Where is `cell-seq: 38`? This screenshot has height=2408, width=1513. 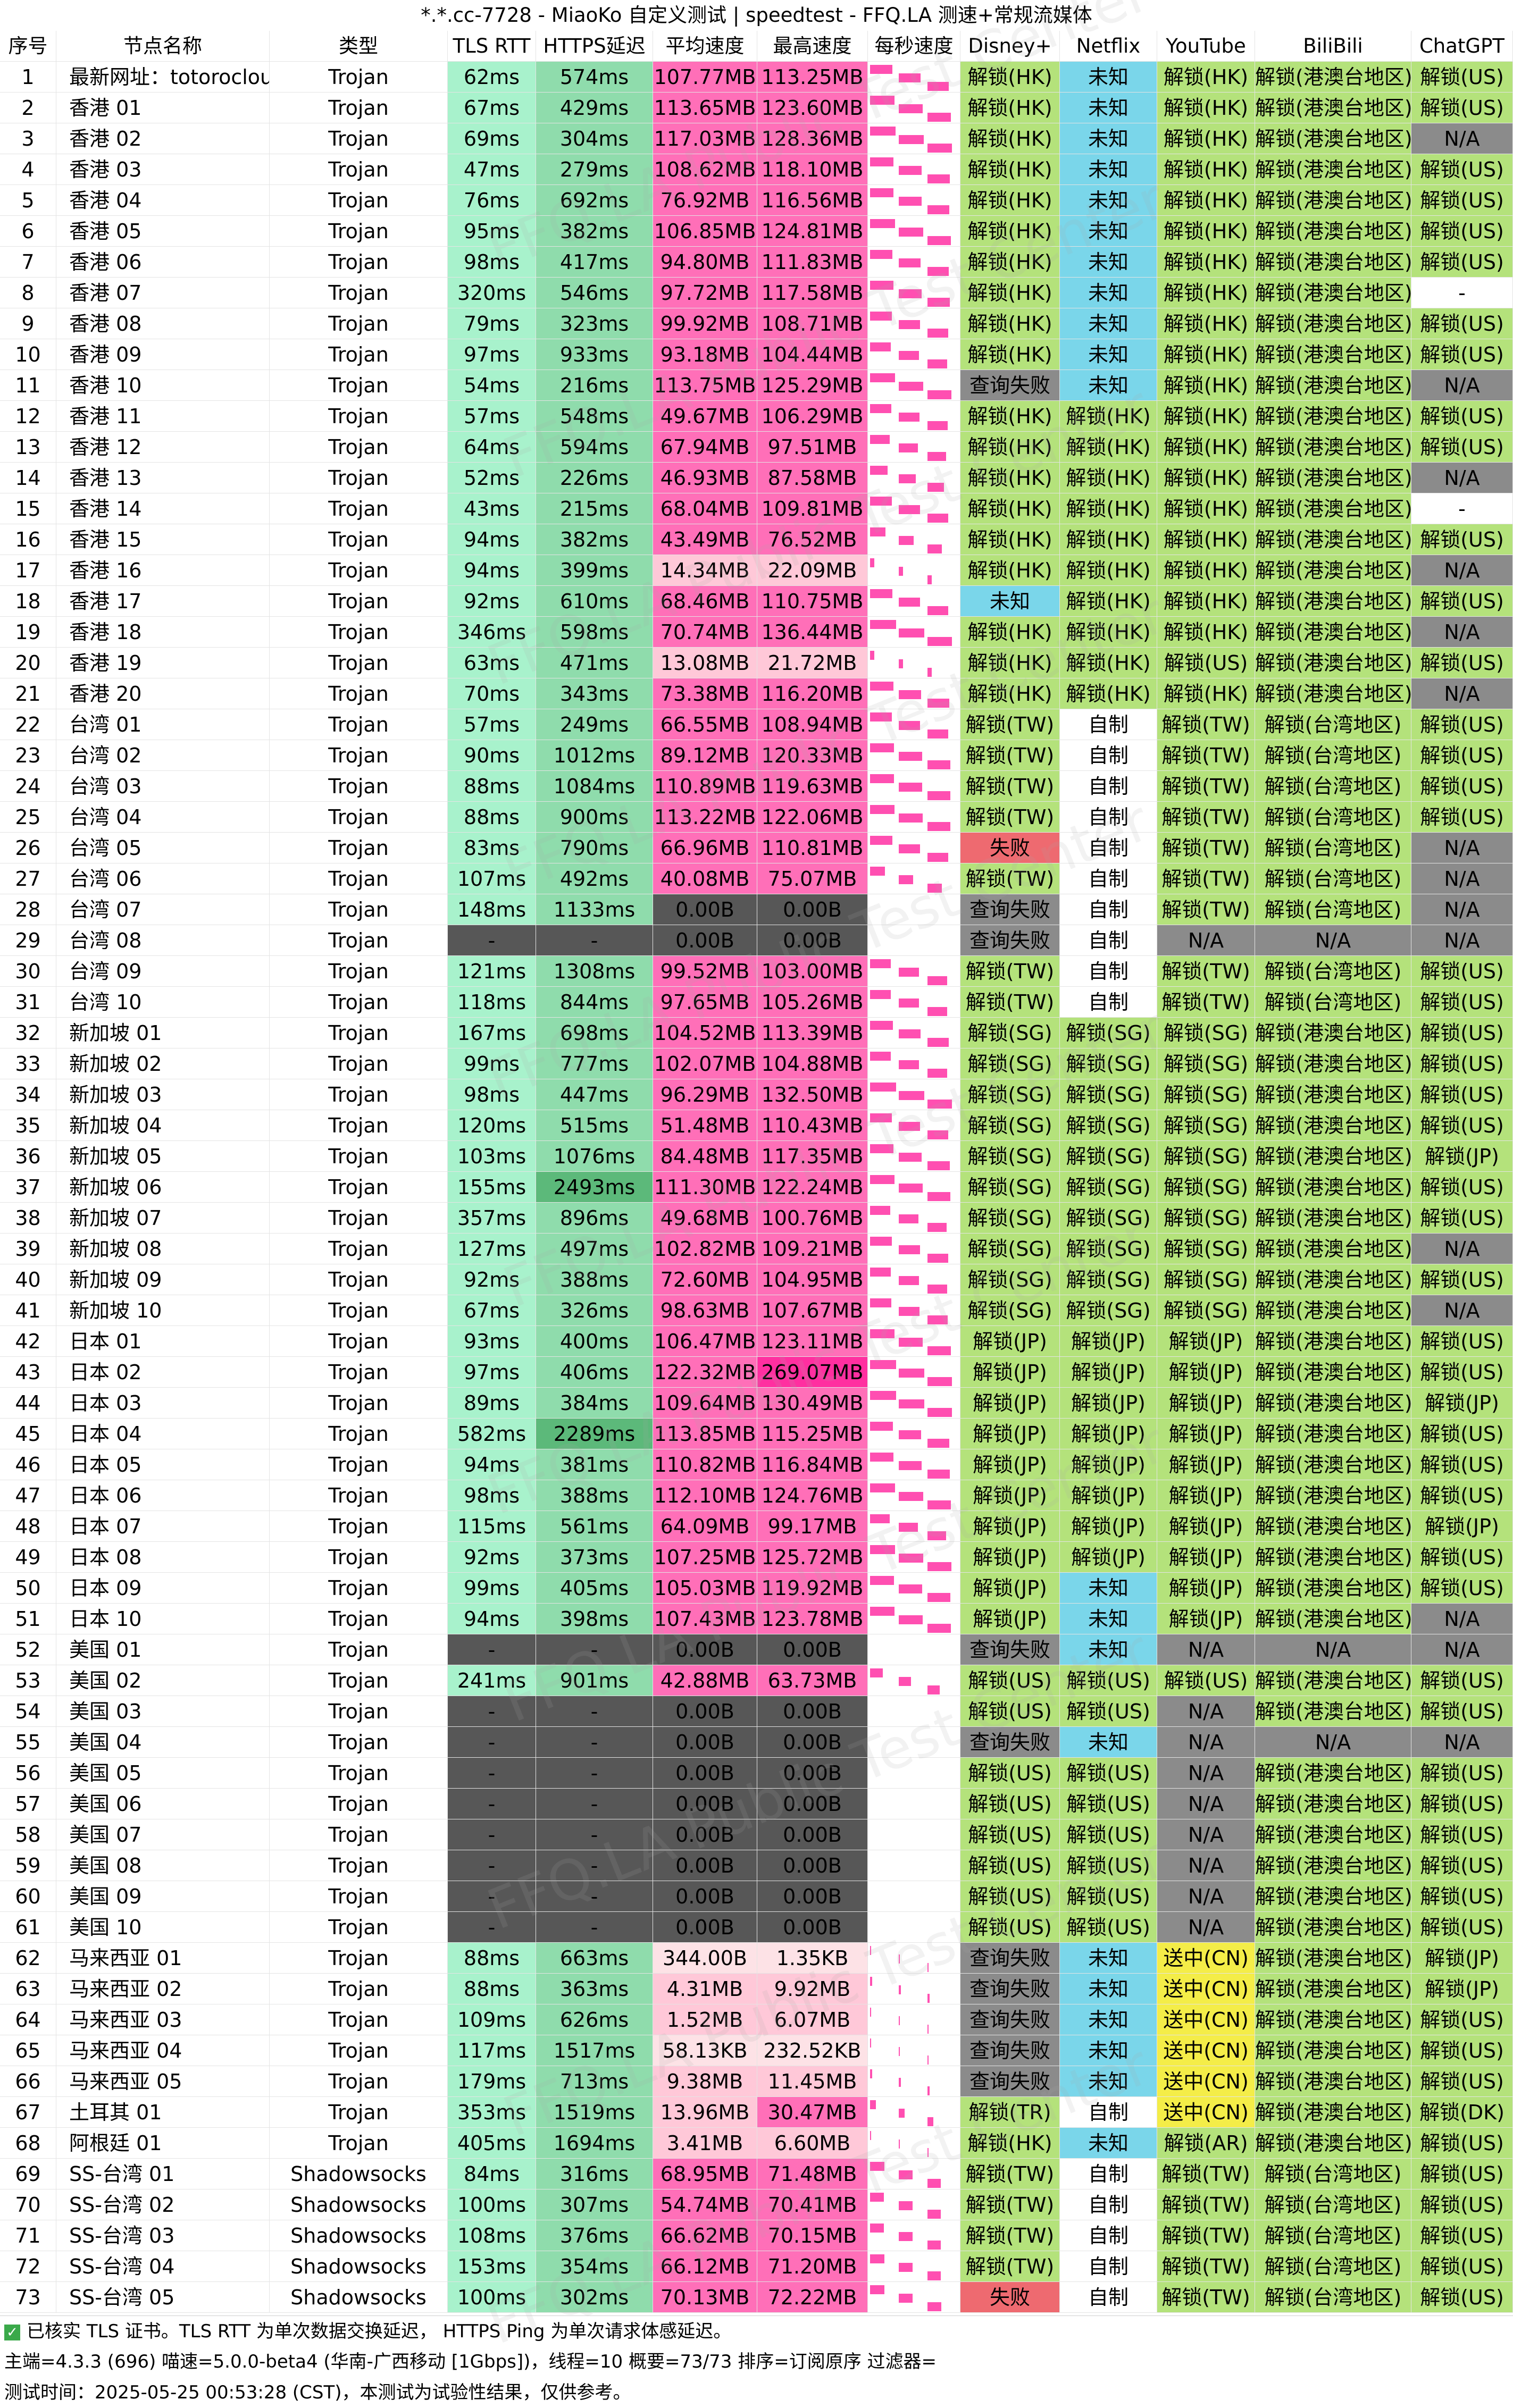
cell-seq: 38 is located at coordinates (28, 1219).